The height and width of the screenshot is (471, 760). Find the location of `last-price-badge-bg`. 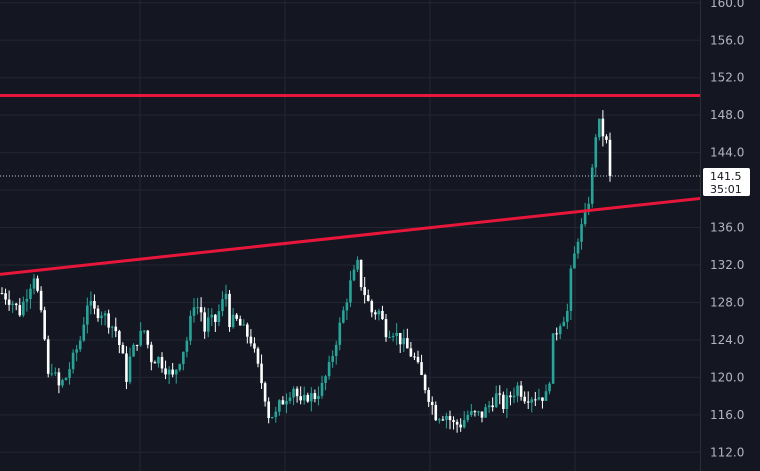

last-price-badge-bg is located at coordinates (726, 182).